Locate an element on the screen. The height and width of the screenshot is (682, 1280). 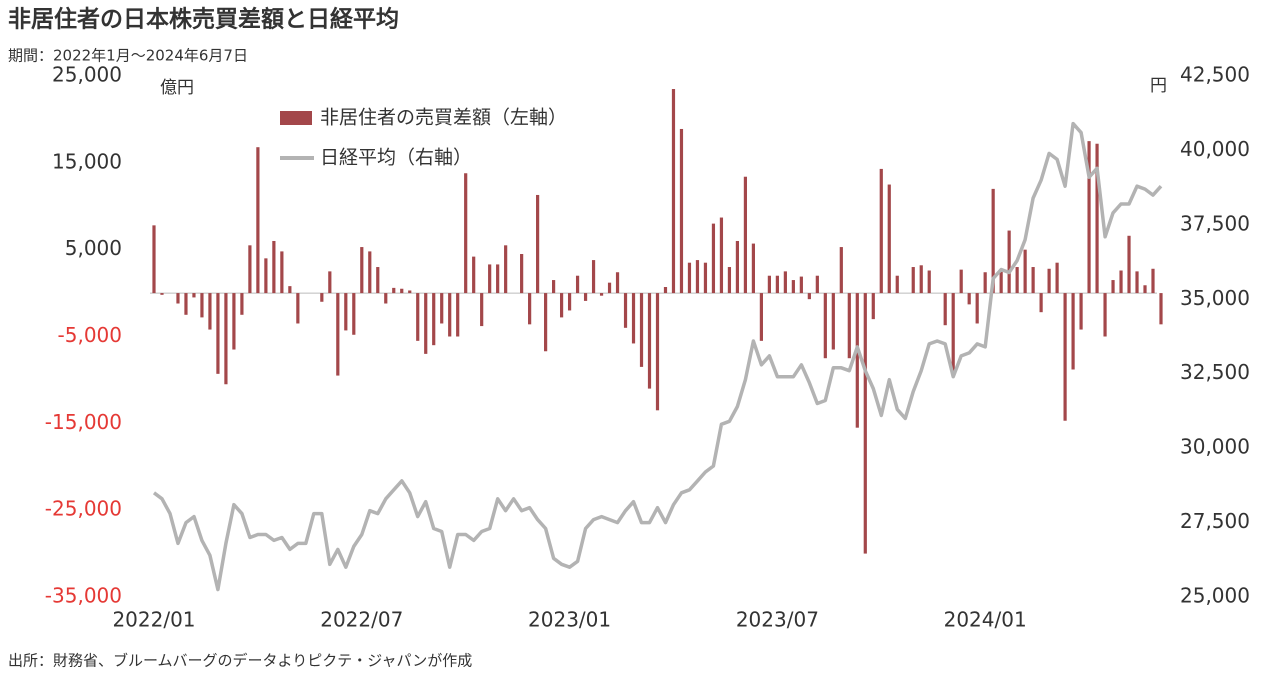
y2-tick-label: 37,500 is located at coordinates (1215, 223).